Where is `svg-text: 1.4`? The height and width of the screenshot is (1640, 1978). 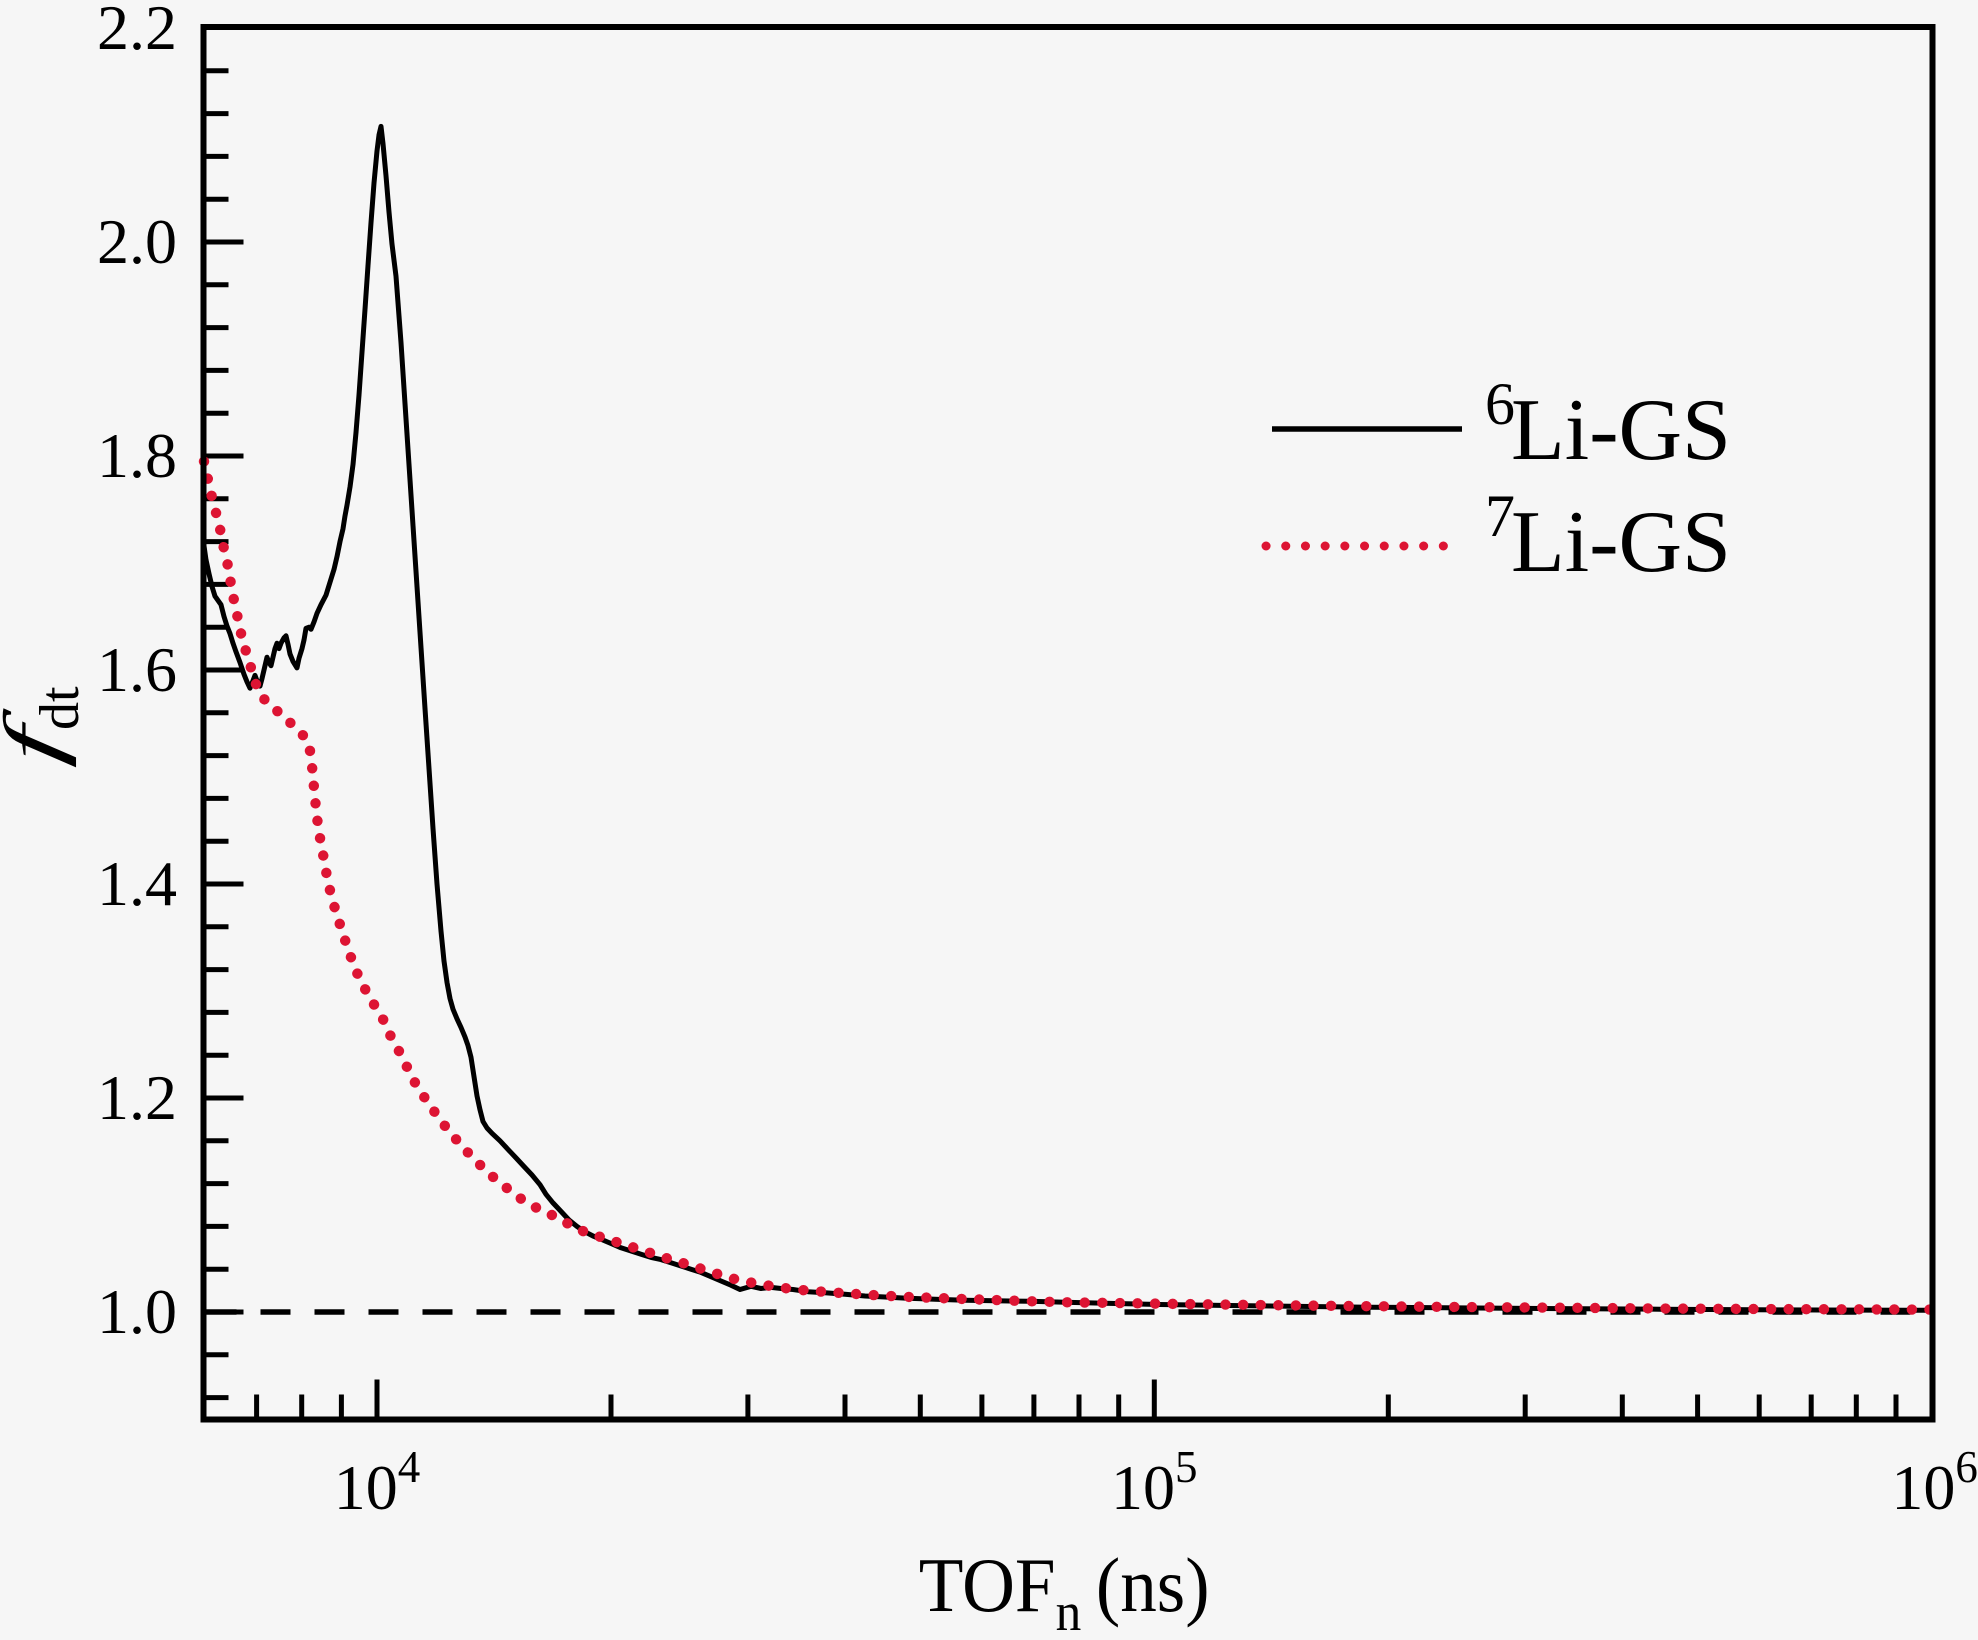 svg-text: 1.4 is located at coordinates (137, 883).